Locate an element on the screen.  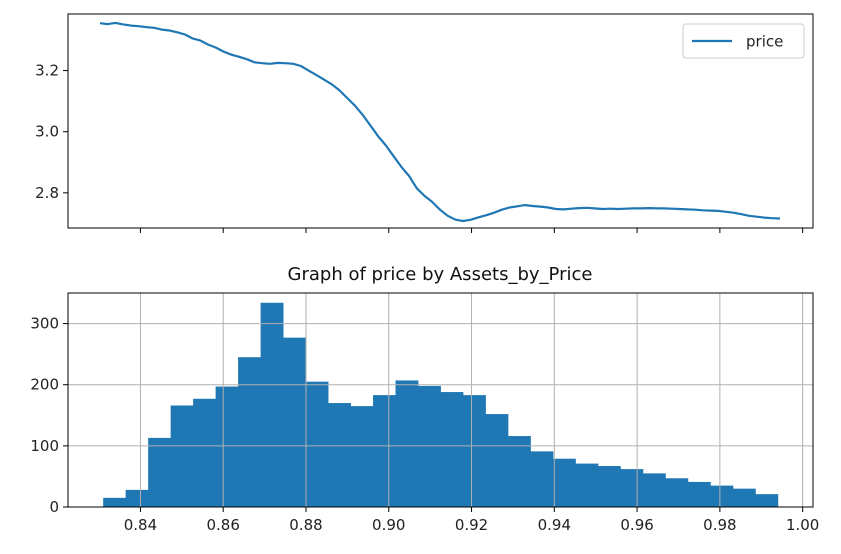
y-tick-label: 200 is located at coordinates (44, 385).